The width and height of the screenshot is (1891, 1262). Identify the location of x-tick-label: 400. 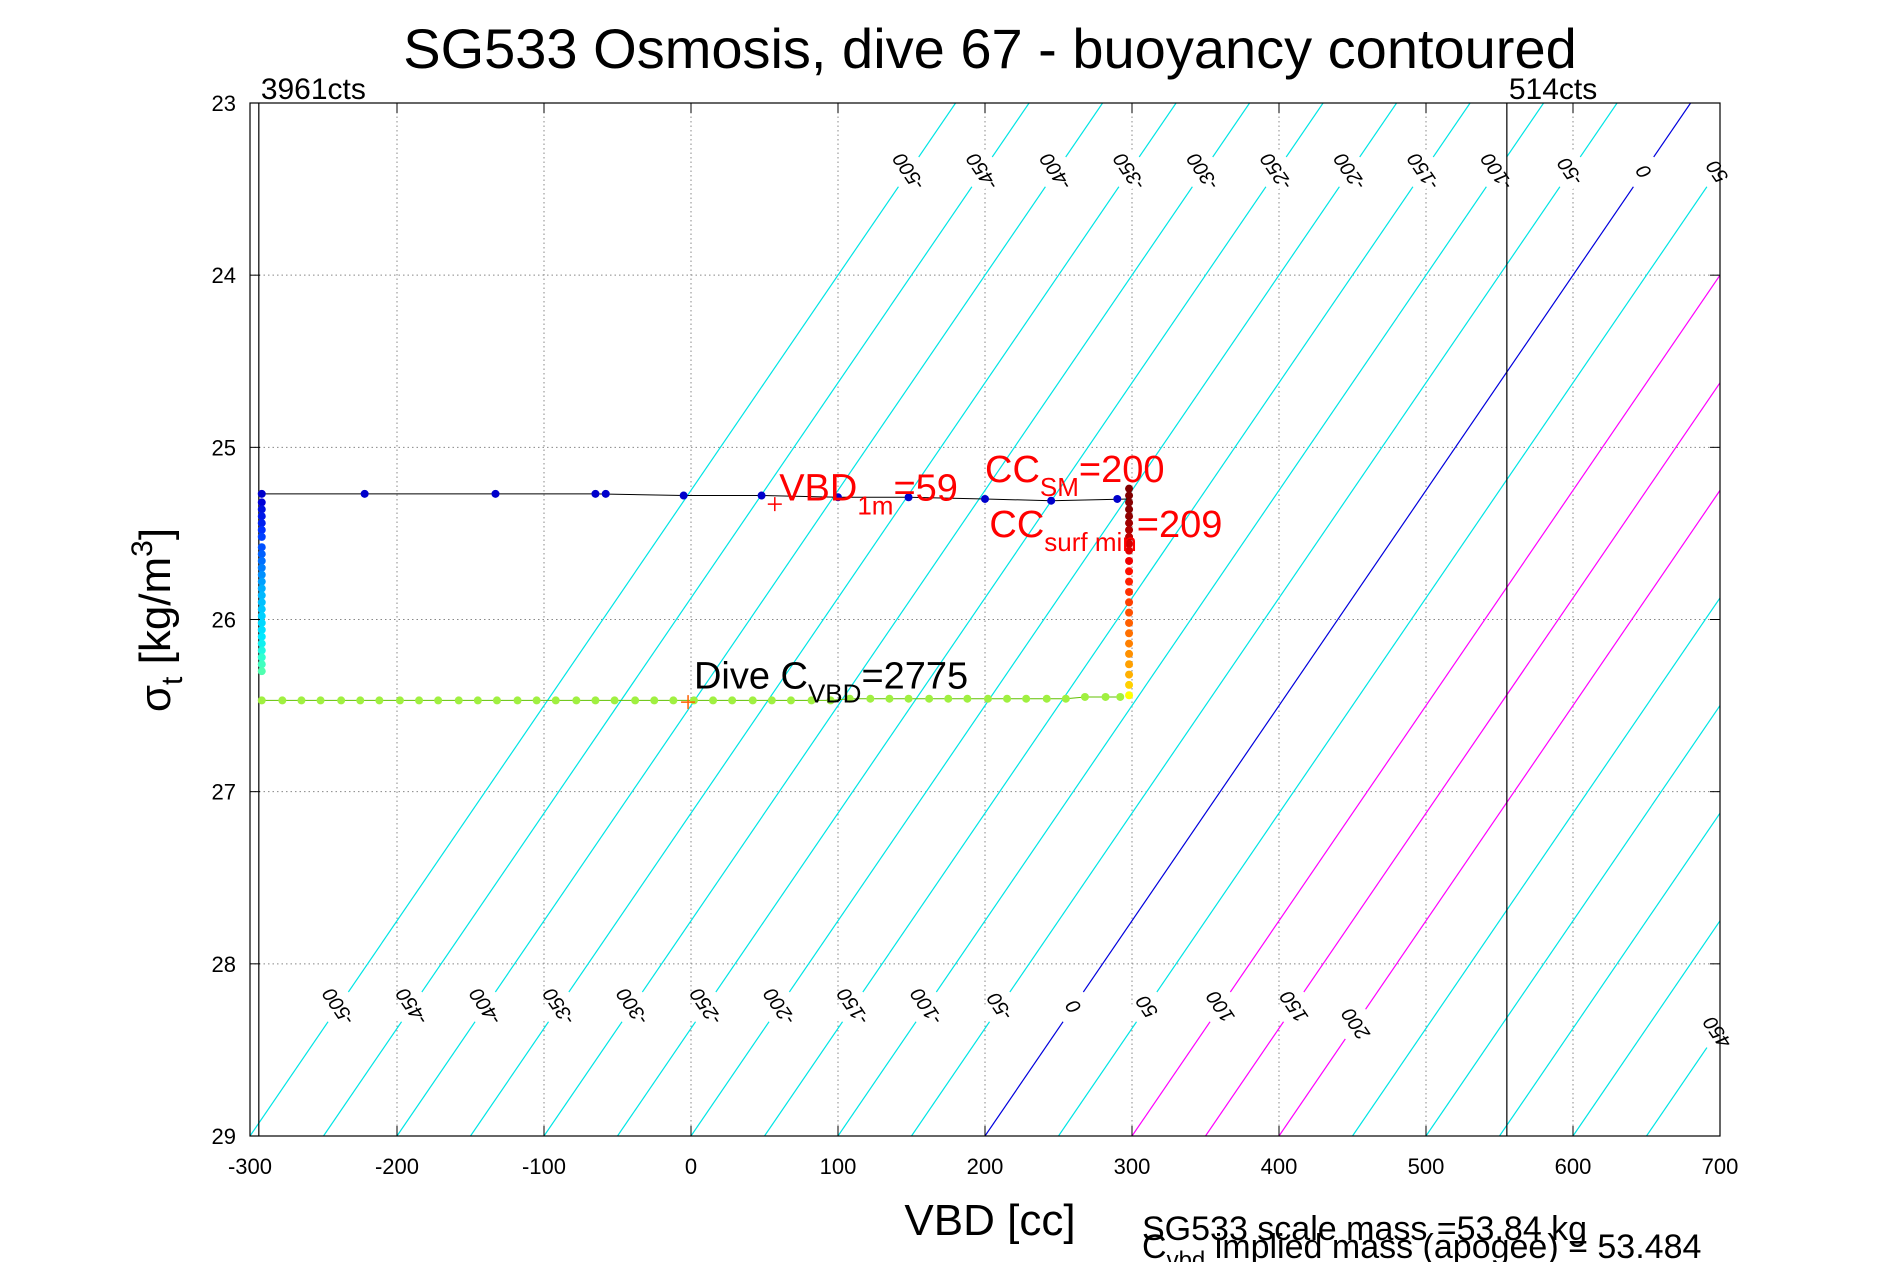
(1279, 1166).